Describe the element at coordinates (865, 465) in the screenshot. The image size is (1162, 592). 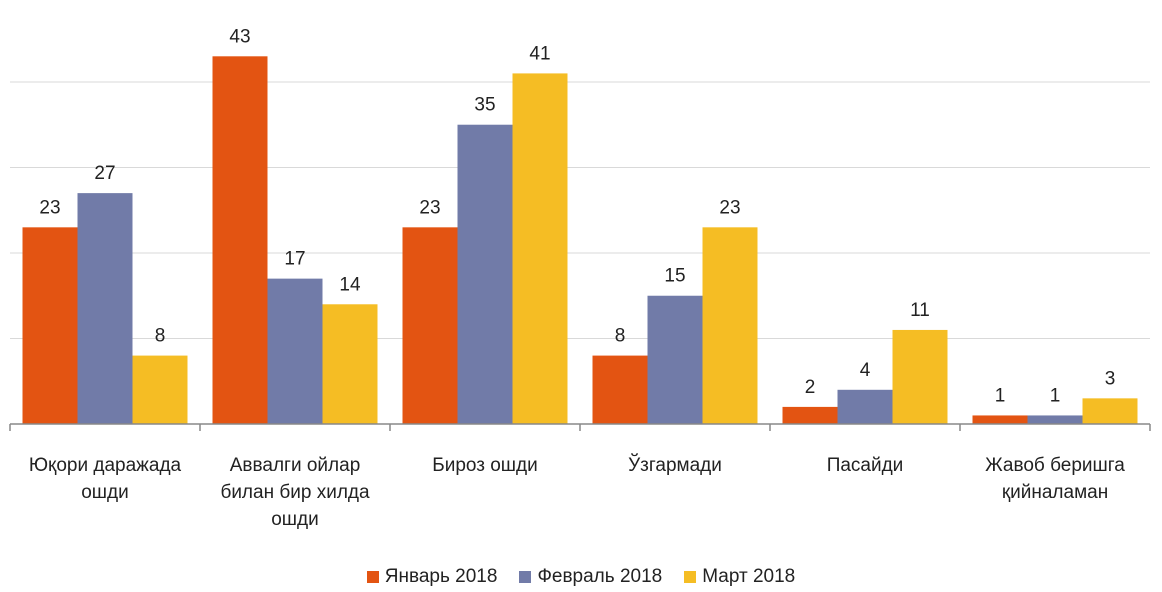
I see `x-tick-label: Пасайди` at that location.